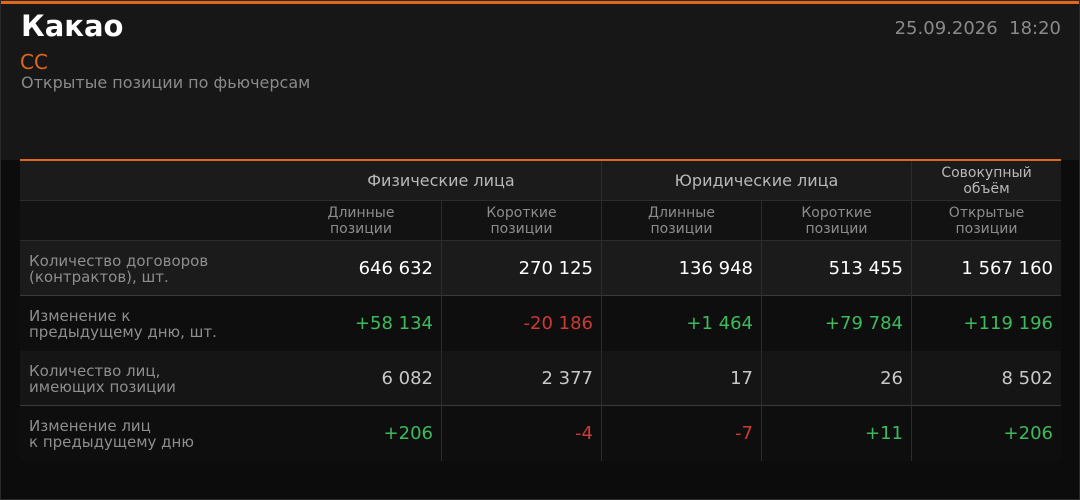 The height and width of the screenshot is (500, 1080). I want to click on text: Изменение лиц, so click(90, 425).